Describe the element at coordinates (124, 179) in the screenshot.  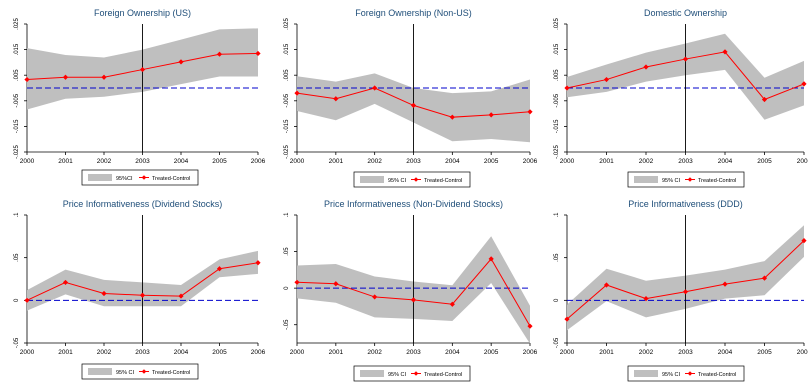
I see `legend-ci-label: 95%CI` at that location.